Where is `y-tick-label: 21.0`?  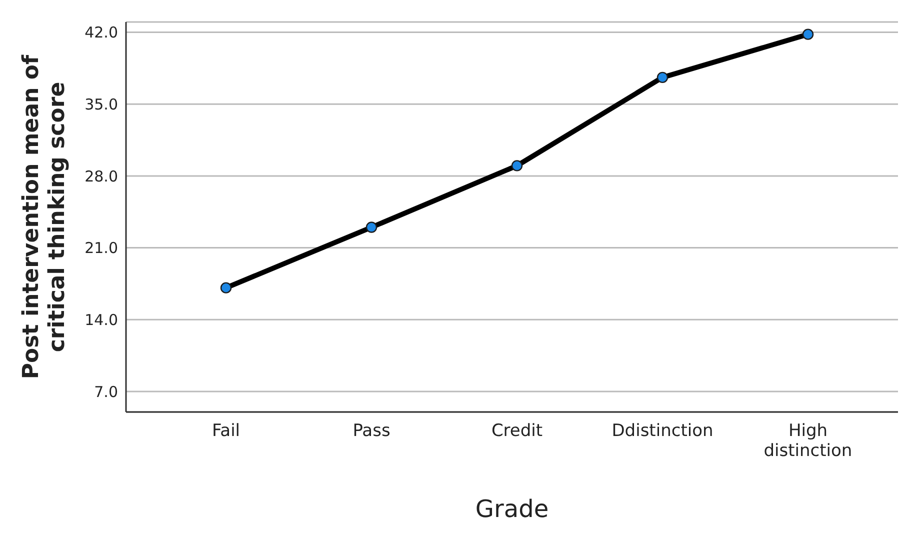
y-tick-label: 21.0 is located at coordinates (101, 248).